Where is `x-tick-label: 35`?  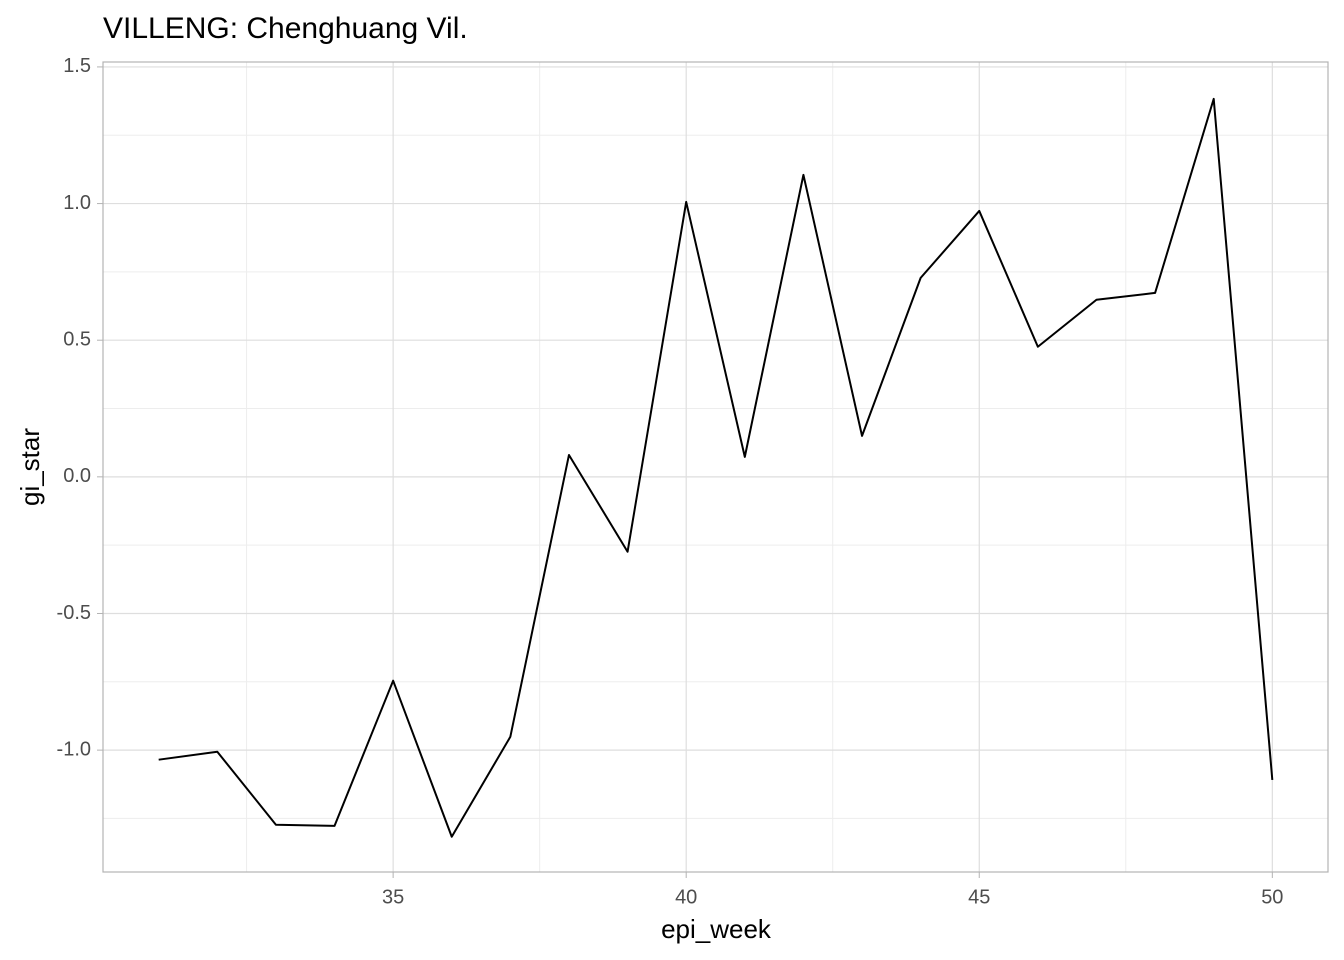
x-tick-label: 35 is located at coordinates (393, 897).